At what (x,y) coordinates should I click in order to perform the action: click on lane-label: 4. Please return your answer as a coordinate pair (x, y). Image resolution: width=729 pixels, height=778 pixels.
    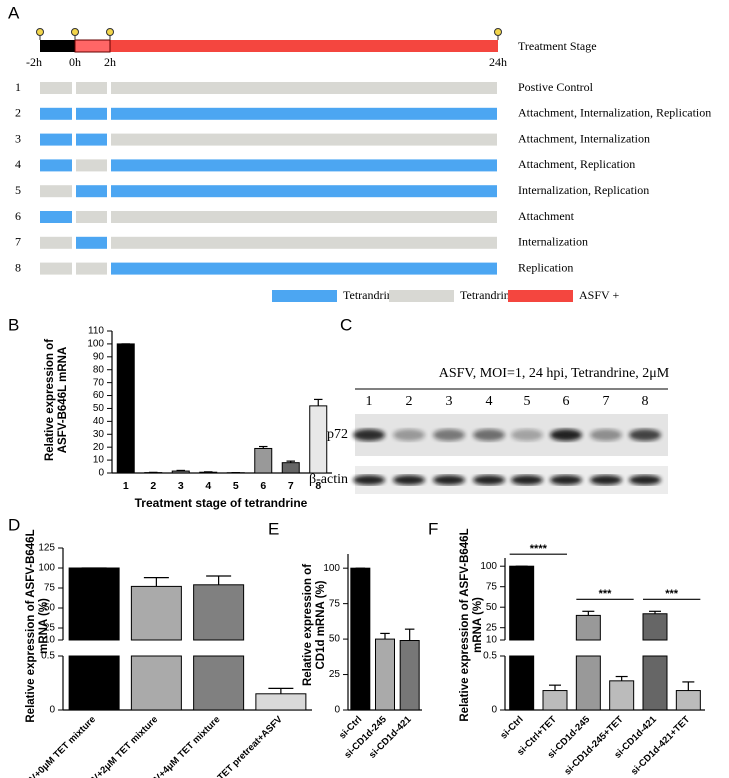
    Looking at the image, I should click on (489, 401).